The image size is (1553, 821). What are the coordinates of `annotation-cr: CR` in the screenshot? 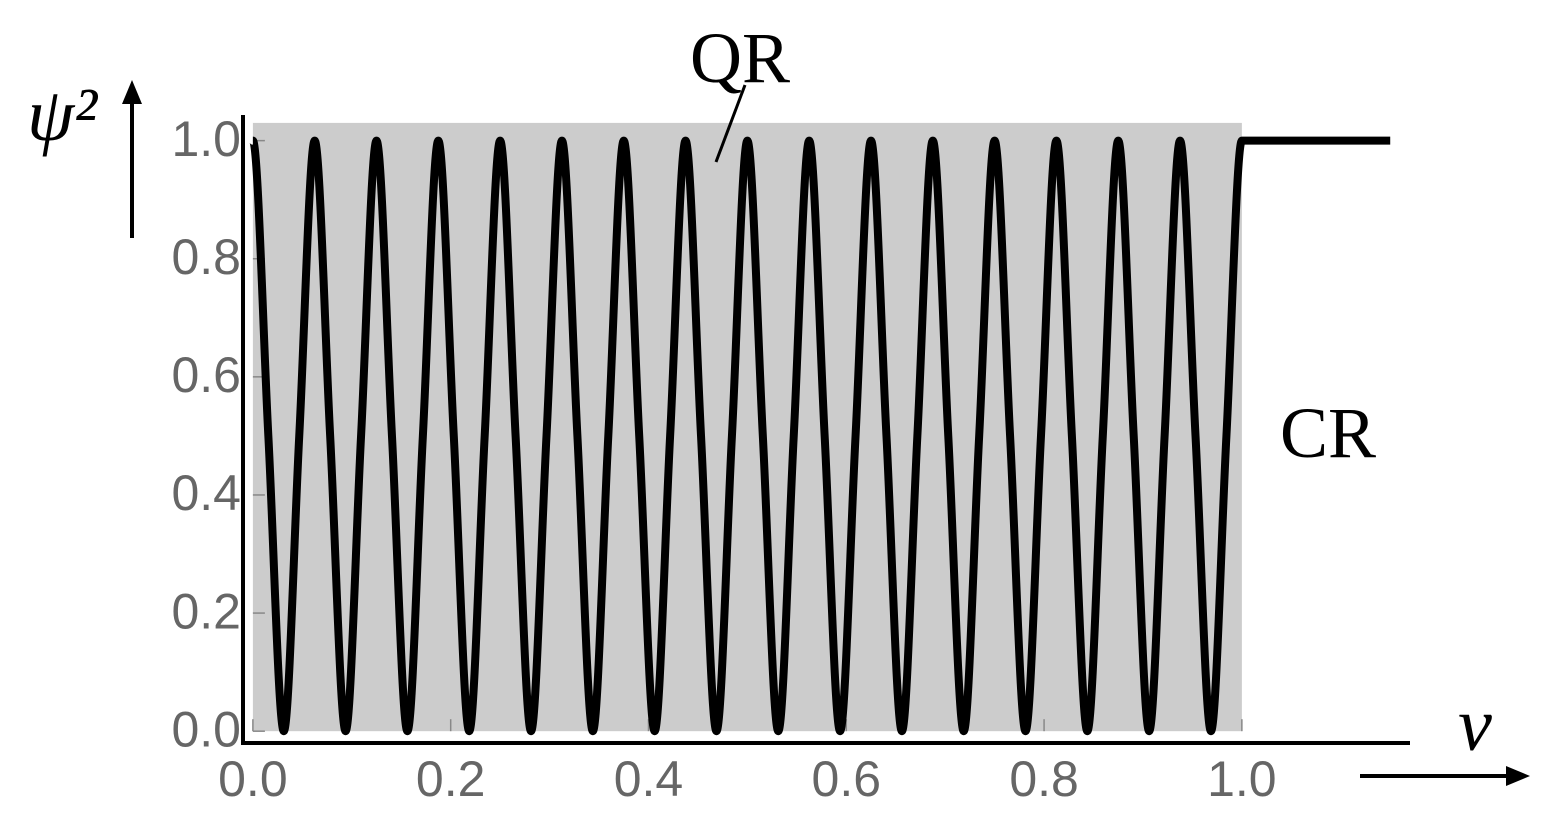 It's located at (1328, 433).